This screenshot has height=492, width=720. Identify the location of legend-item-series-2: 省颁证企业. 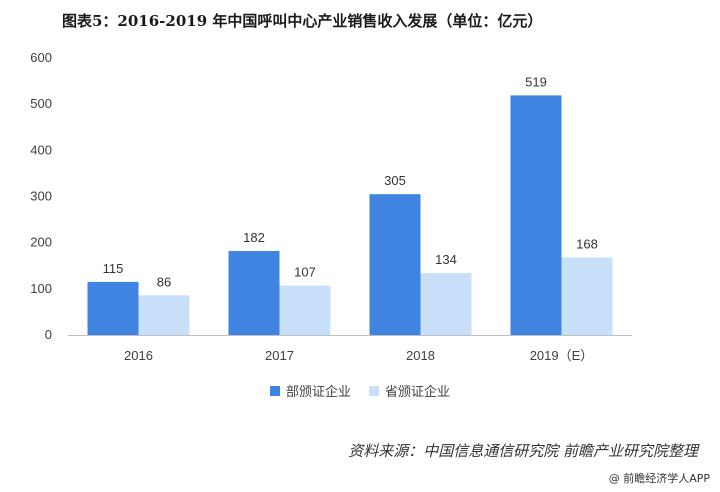
(409, 390).